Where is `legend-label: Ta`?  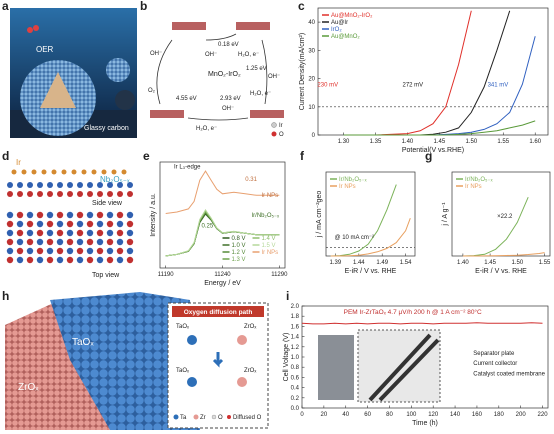
legend-label: Ta is located at coordinates (183, 418).